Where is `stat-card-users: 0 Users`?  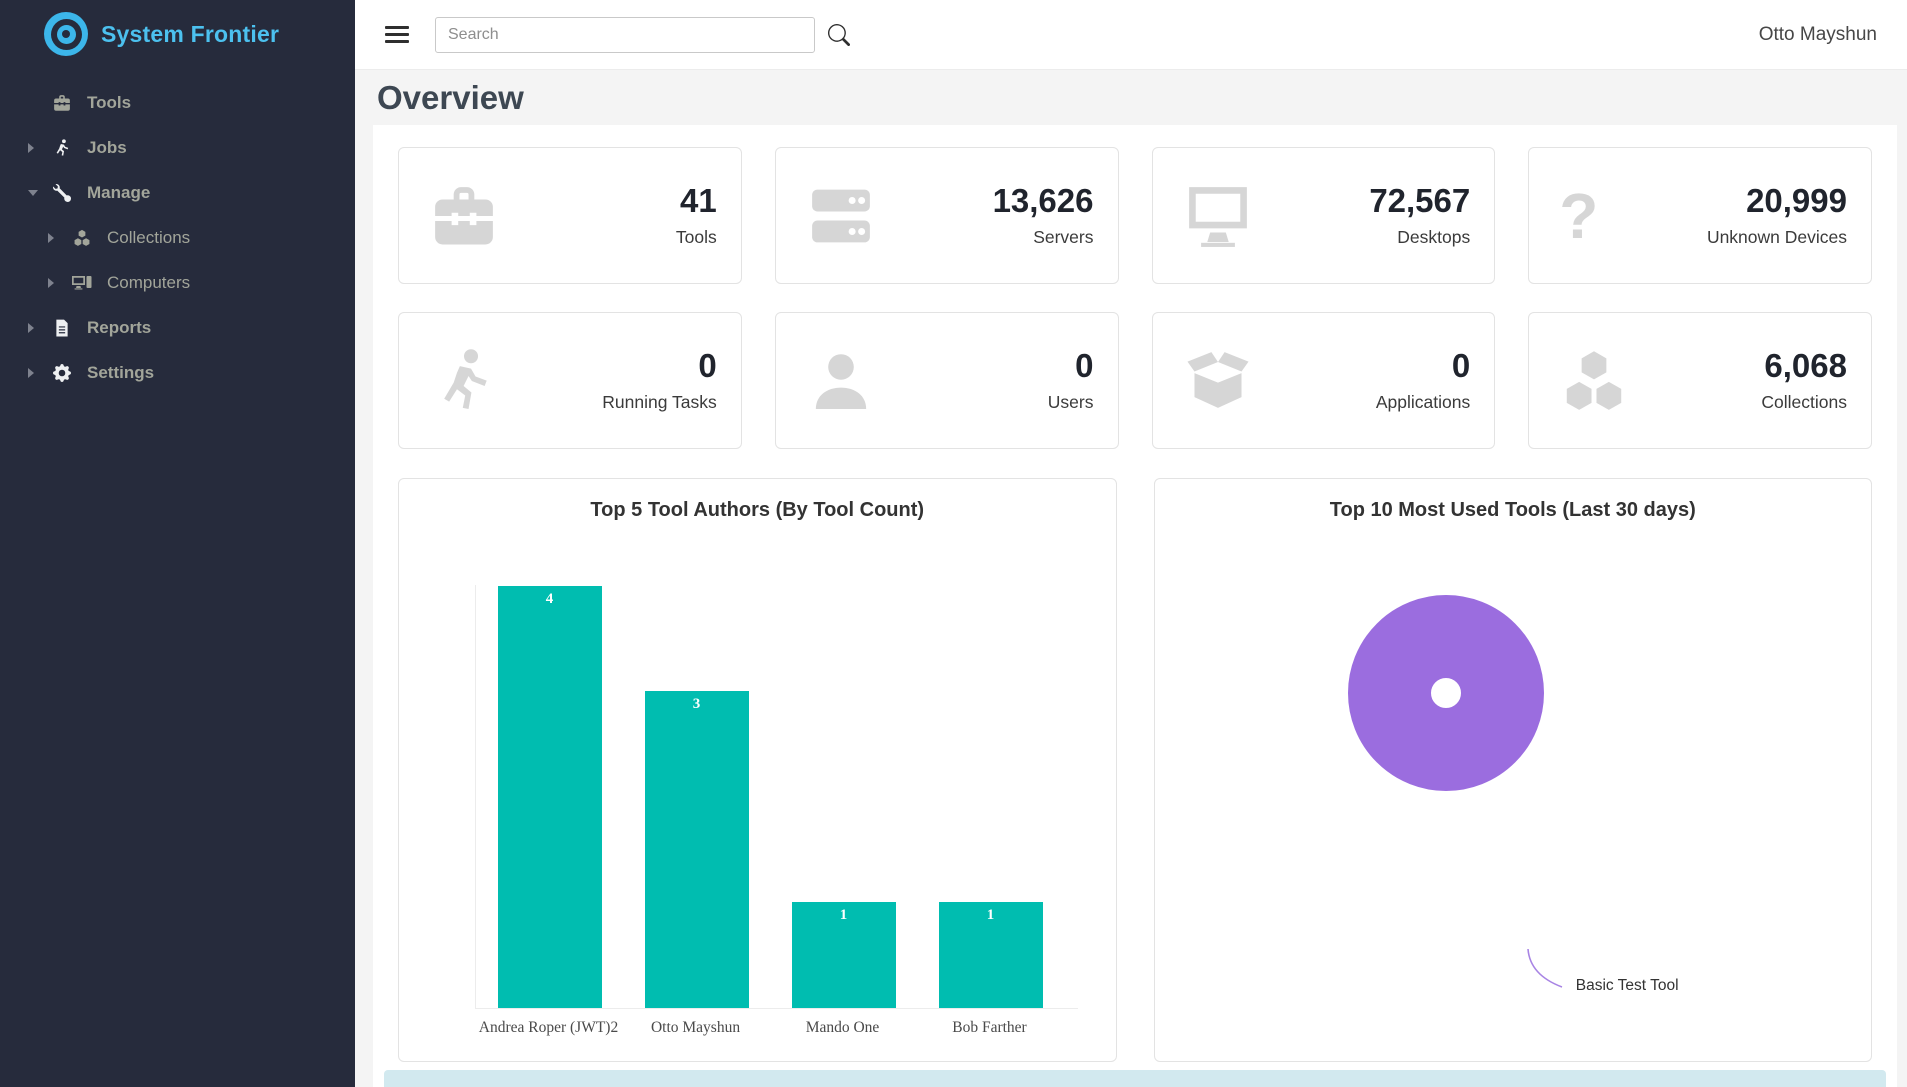
stat-card-users: 0 Users is located at coordinates (946, 380).